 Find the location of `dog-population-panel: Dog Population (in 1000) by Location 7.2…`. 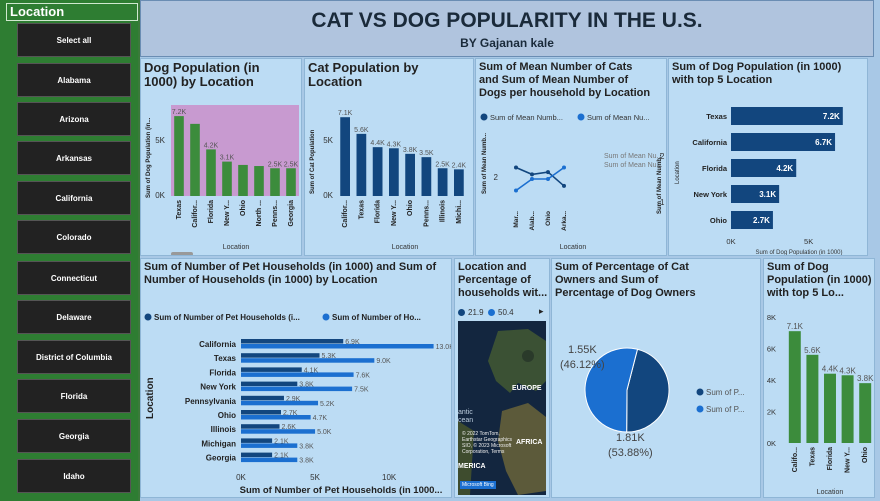

dog-population-panel: Dog Population (in 1000) by Location 7.2… is located at coordinates (221, 157).